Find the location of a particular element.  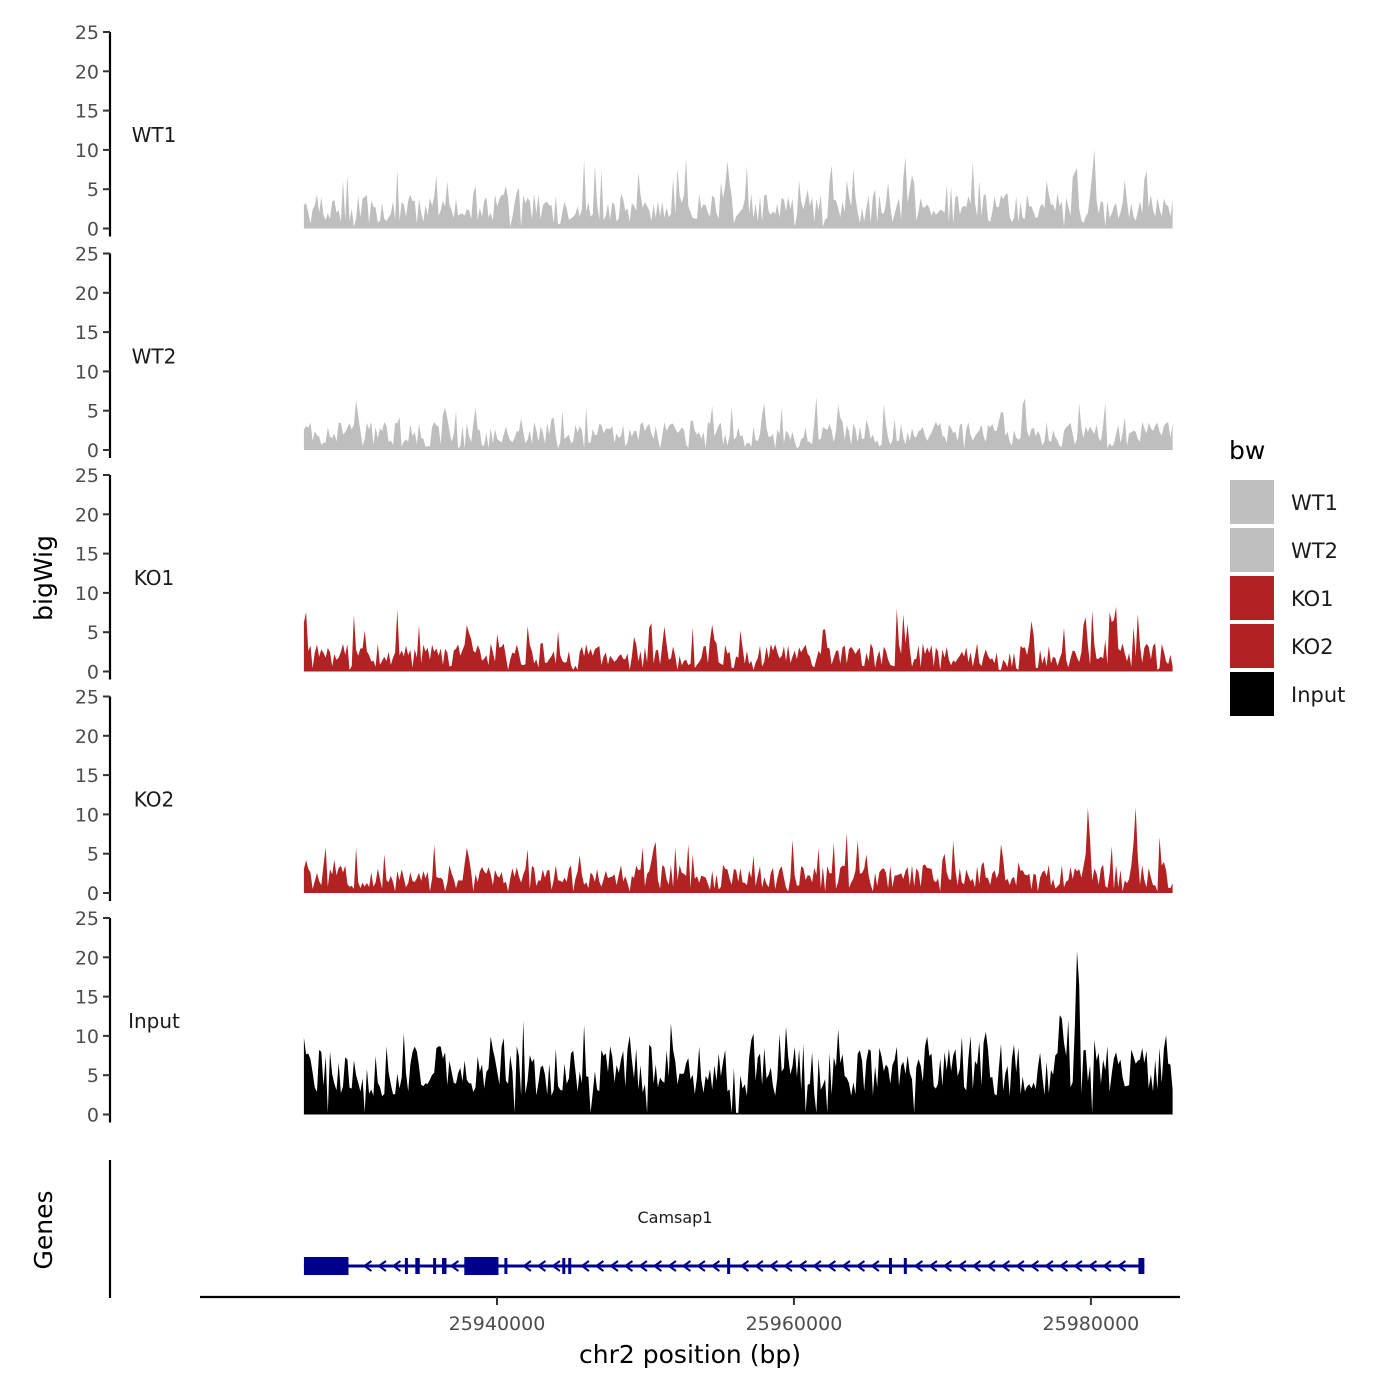

track-input: 0 5 10 15 20 25 Input is located at coordinates (624, 1017).